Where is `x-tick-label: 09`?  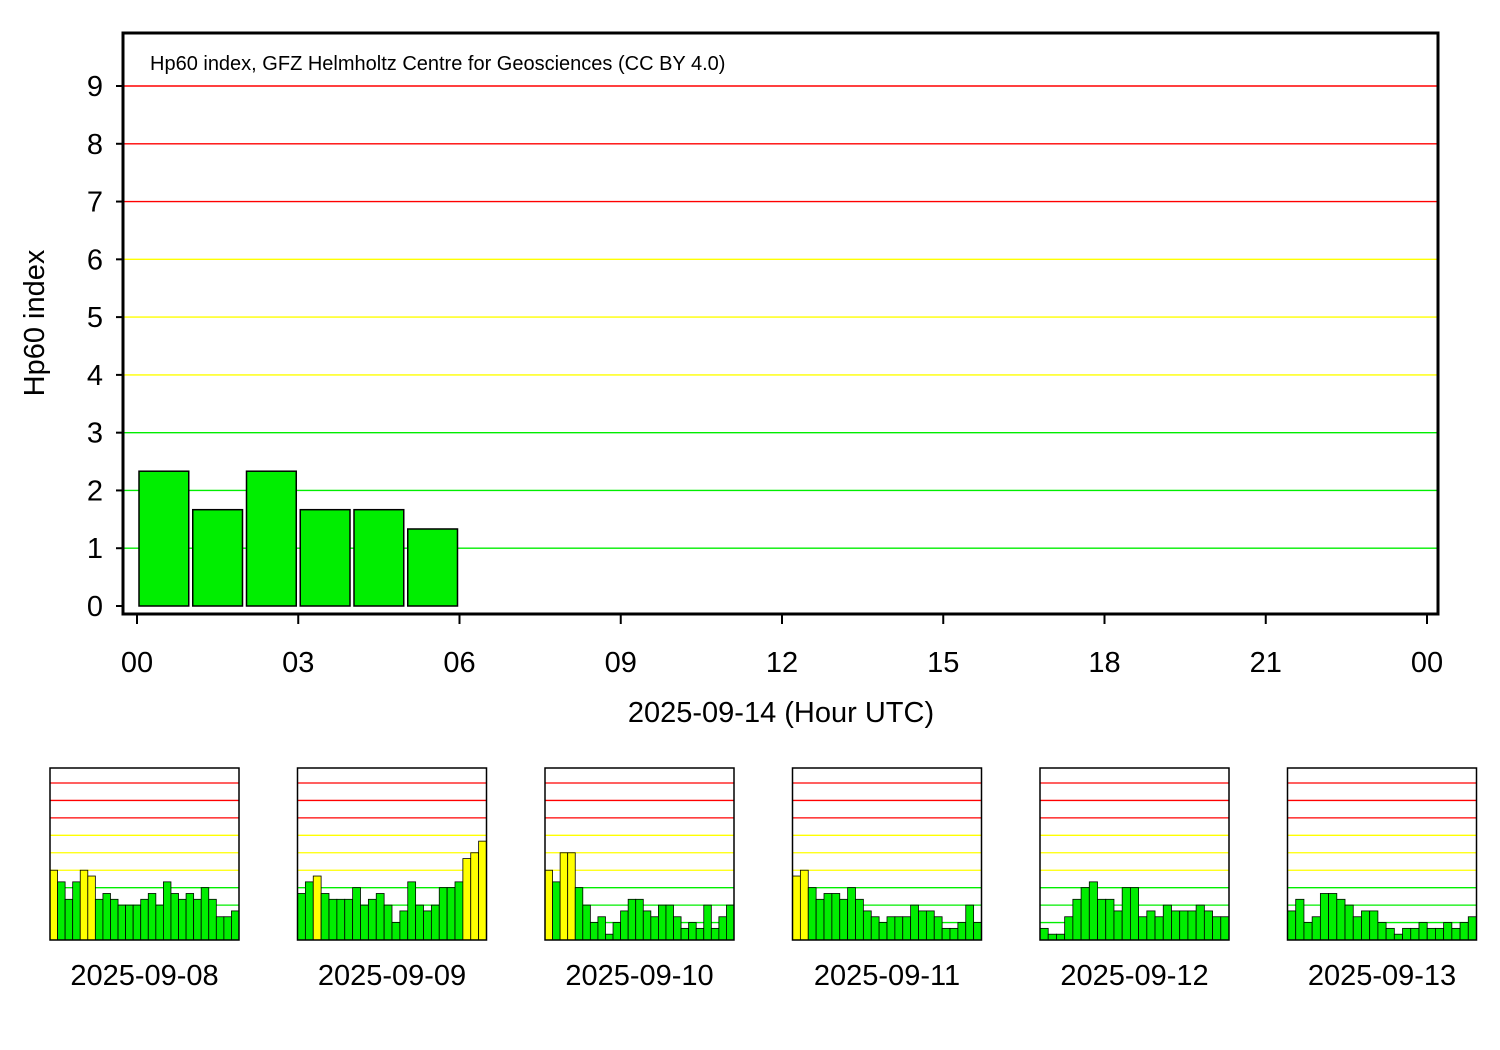 x-tick-label: 09 is located at coordinates (621, 663).